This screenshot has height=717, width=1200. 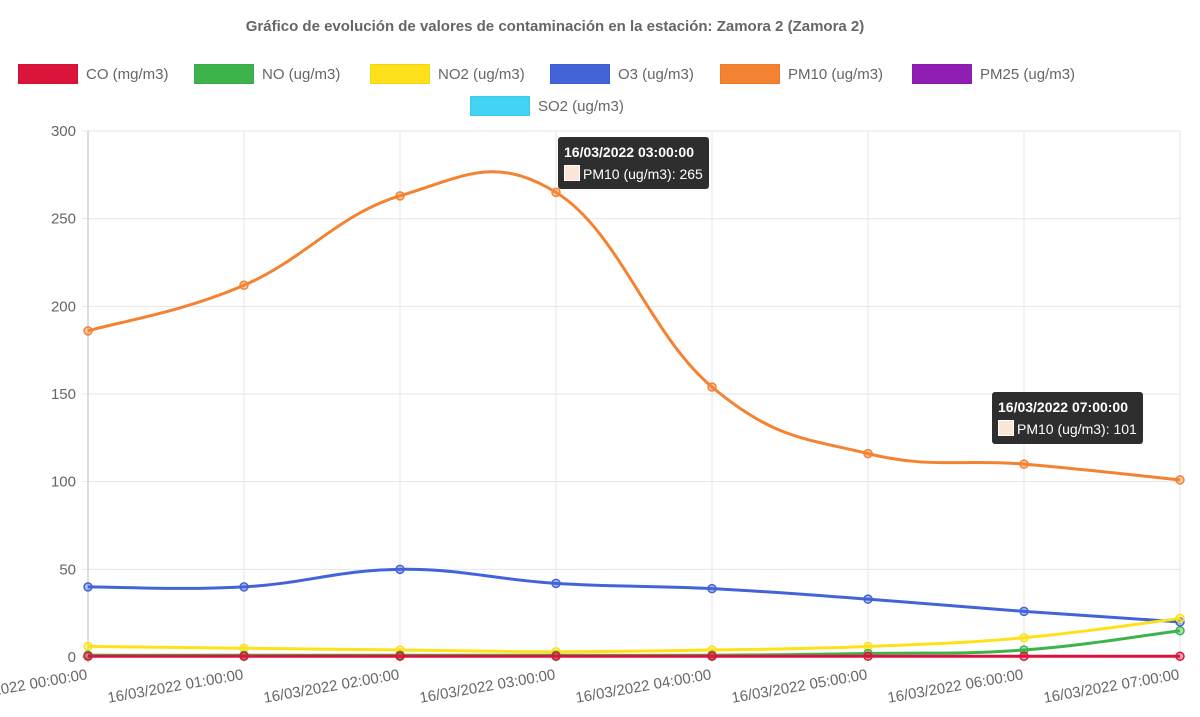 What do you see at coordinates (63, 219) in the screenshot?
I see `y-tick-label: 250` at bounding box center [63, 219].